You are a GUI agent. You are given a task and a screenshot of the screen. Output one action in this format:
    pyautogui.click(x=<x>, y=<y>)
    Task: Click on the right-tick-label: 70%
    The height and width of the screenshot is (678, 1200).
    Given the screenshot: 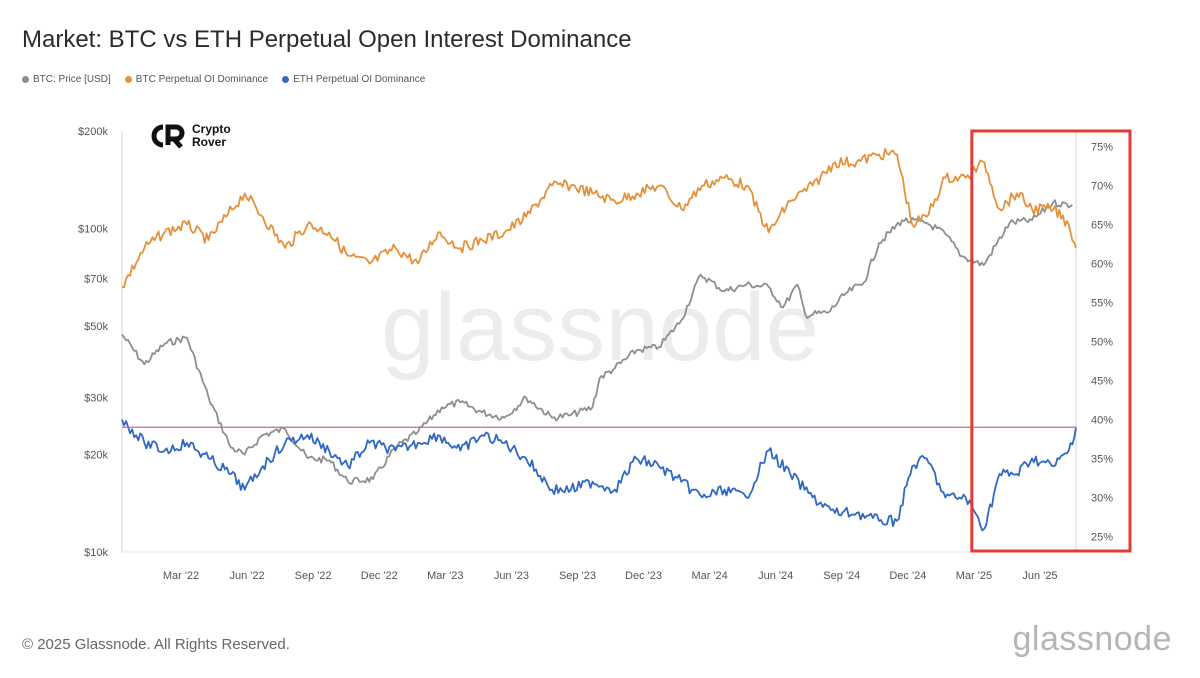 What is the action you would take?
    pyautogui.click(x=1102, y=187)
    